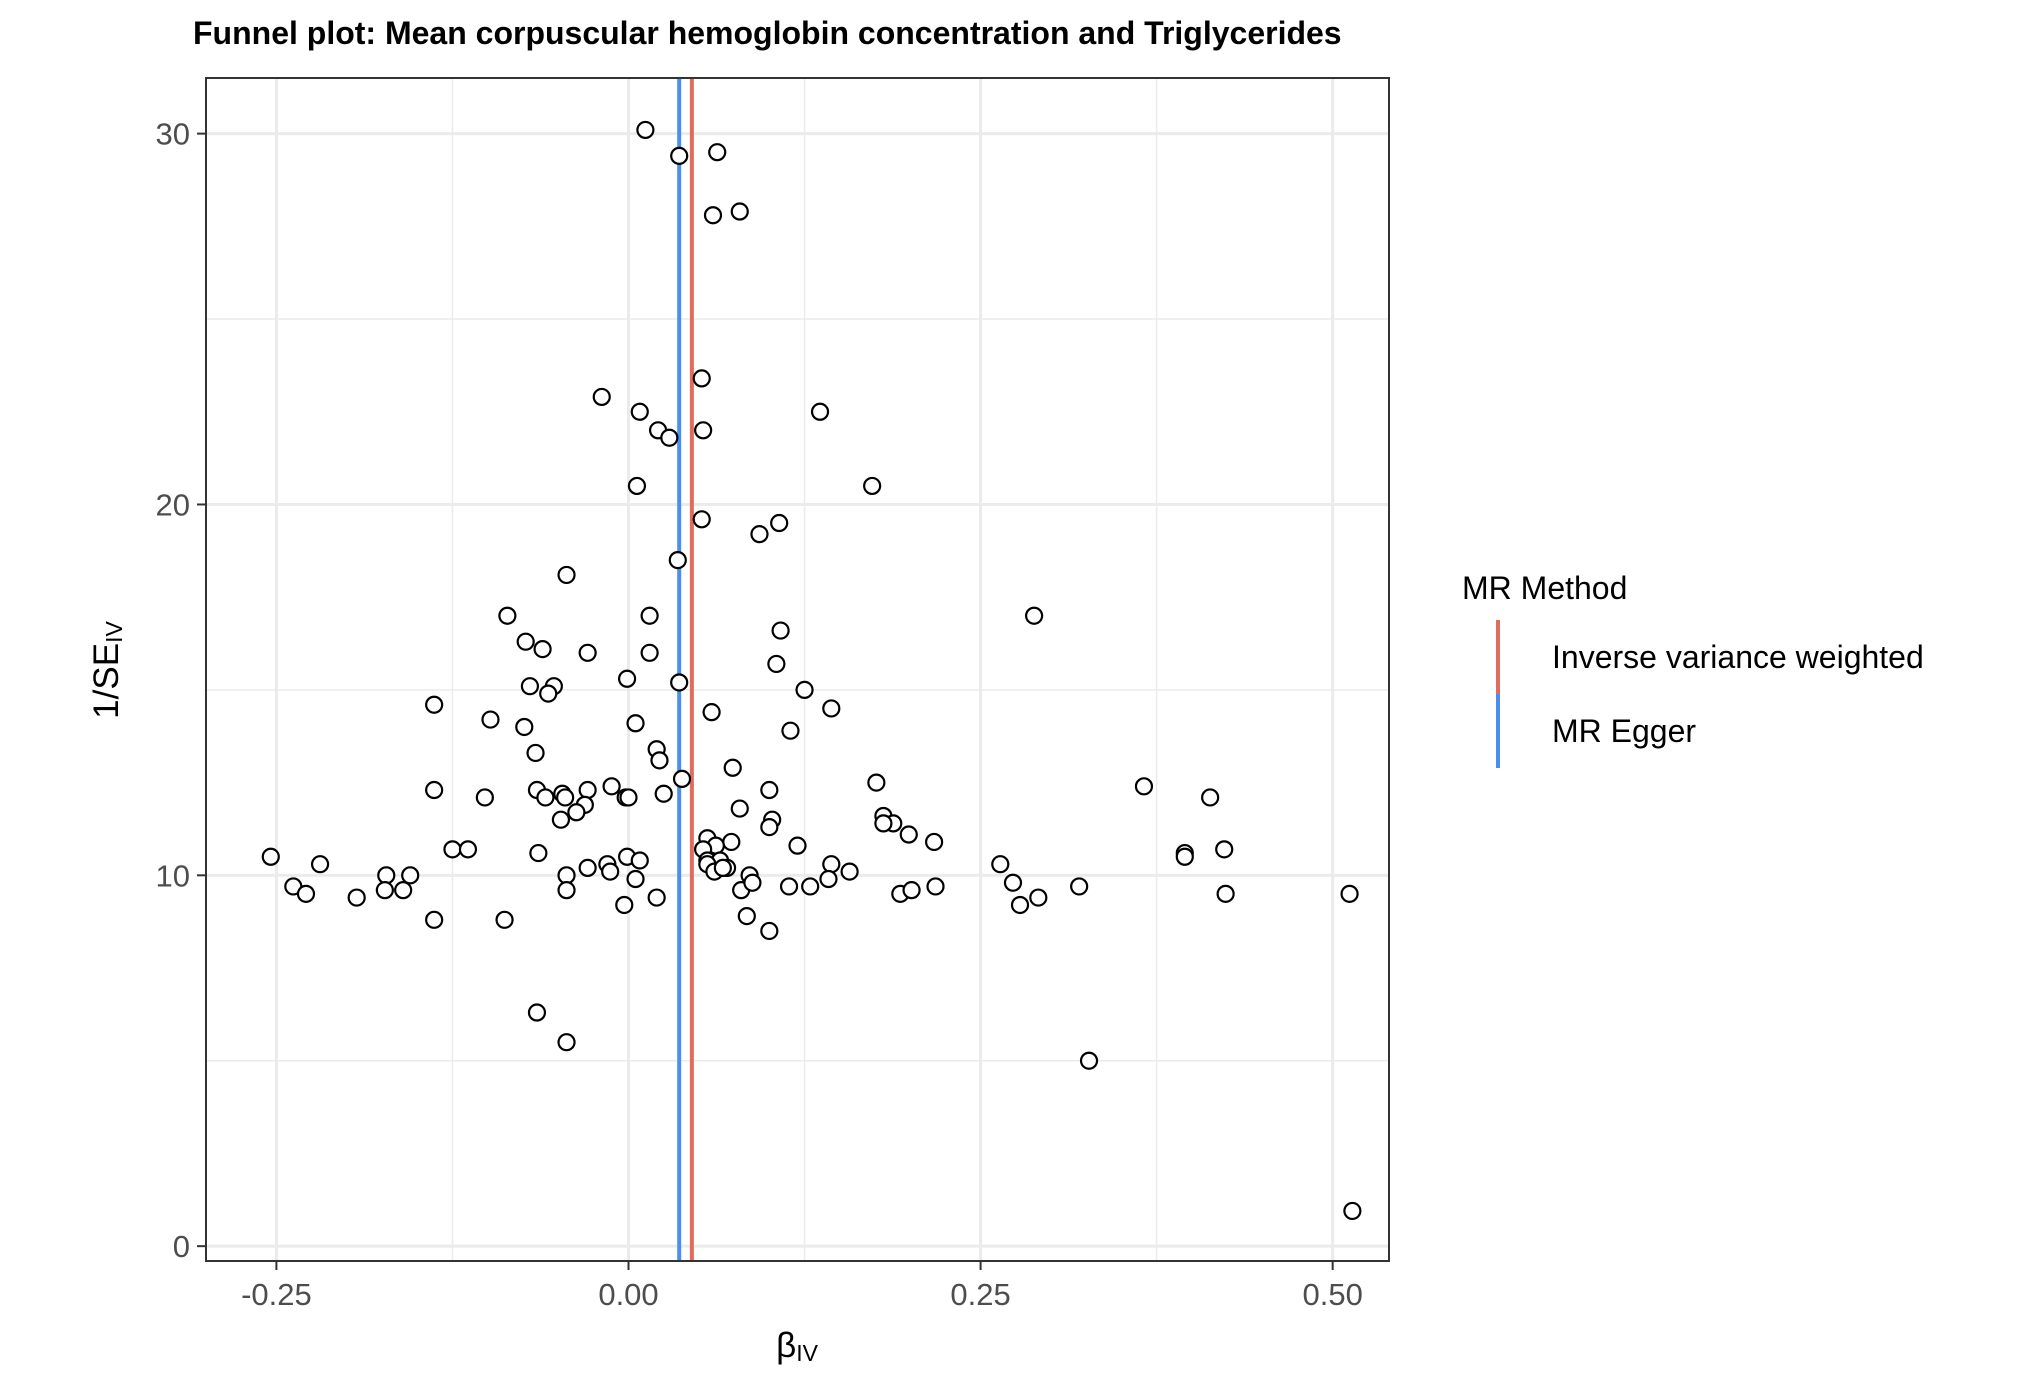 This screenshot has height=1374, width=2032. What do you see at coordinates (797, 1346) in the screenshot?
I see `x-axis-label: βIV` at bounding box center [797, 1346].